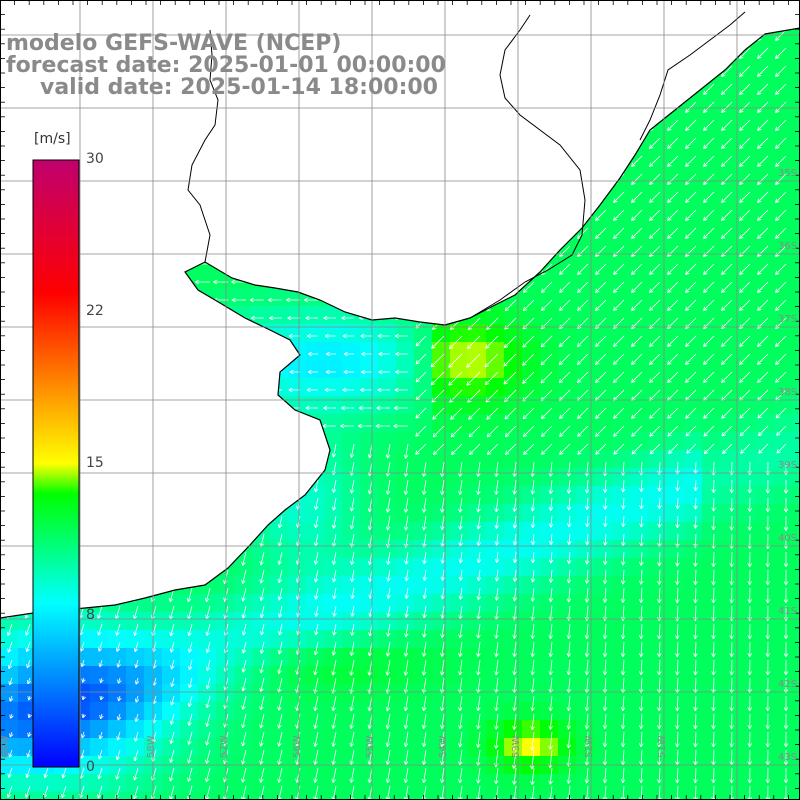  I want to click on colorbar-tick-label: 15, so click(95, 463).